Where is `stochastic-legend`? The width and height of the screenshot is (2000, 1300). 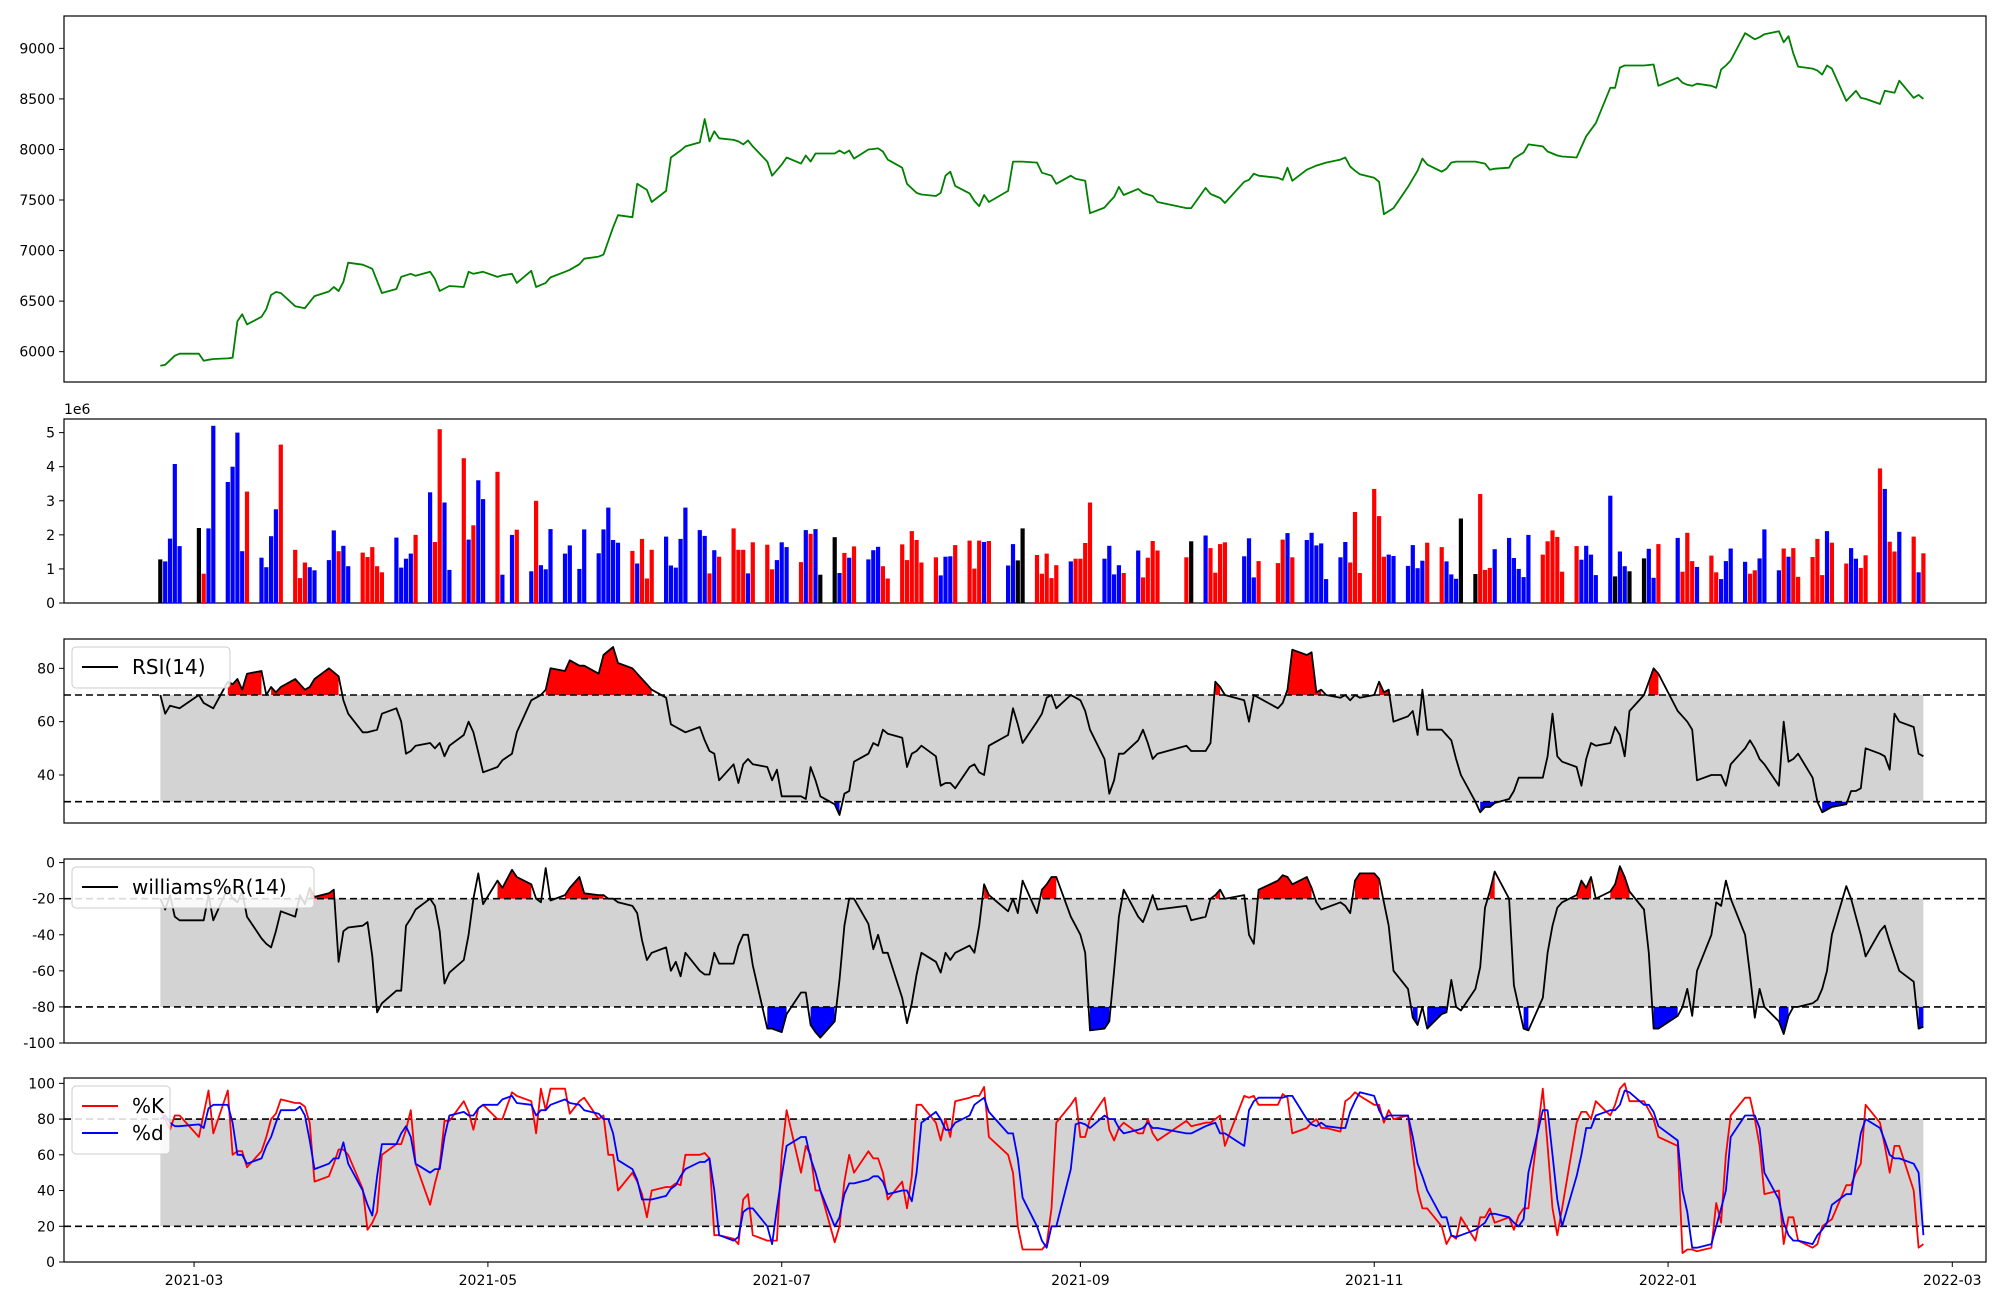
stochastic-legend is located at coordinates (121, 1120).